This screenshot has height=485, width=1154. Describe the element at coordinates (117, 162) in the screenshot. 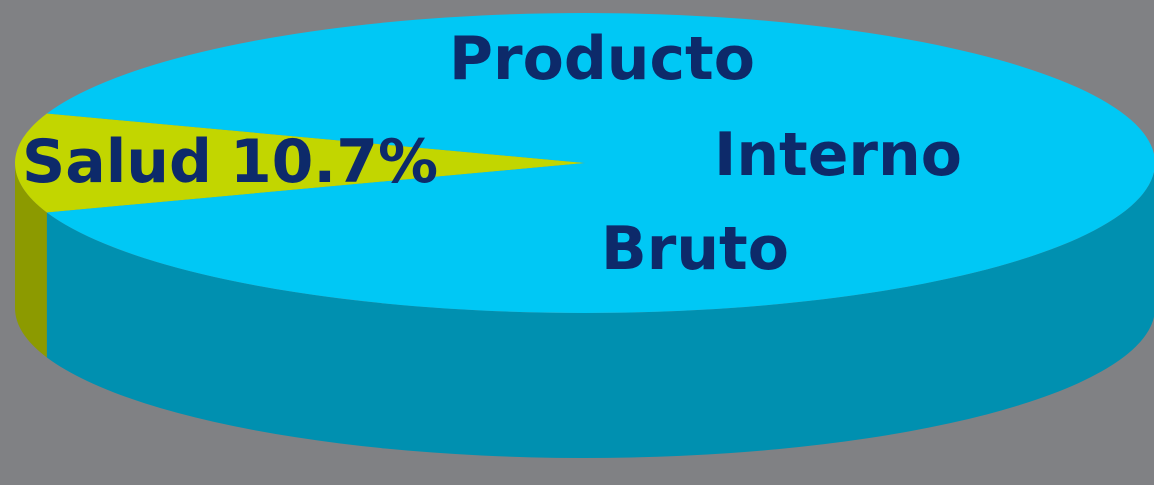

I see `category-label: Salud` at that location.